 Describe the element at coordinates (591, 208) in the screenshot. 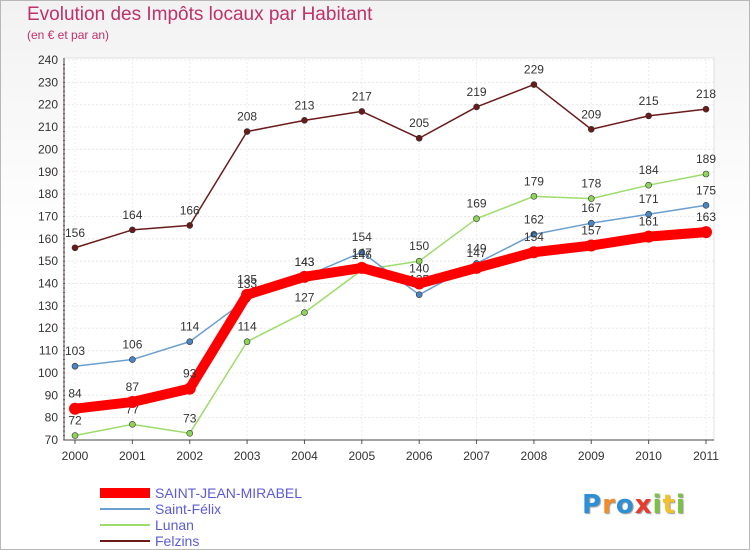

I see `data-label-saint-felix: 167` at that location.